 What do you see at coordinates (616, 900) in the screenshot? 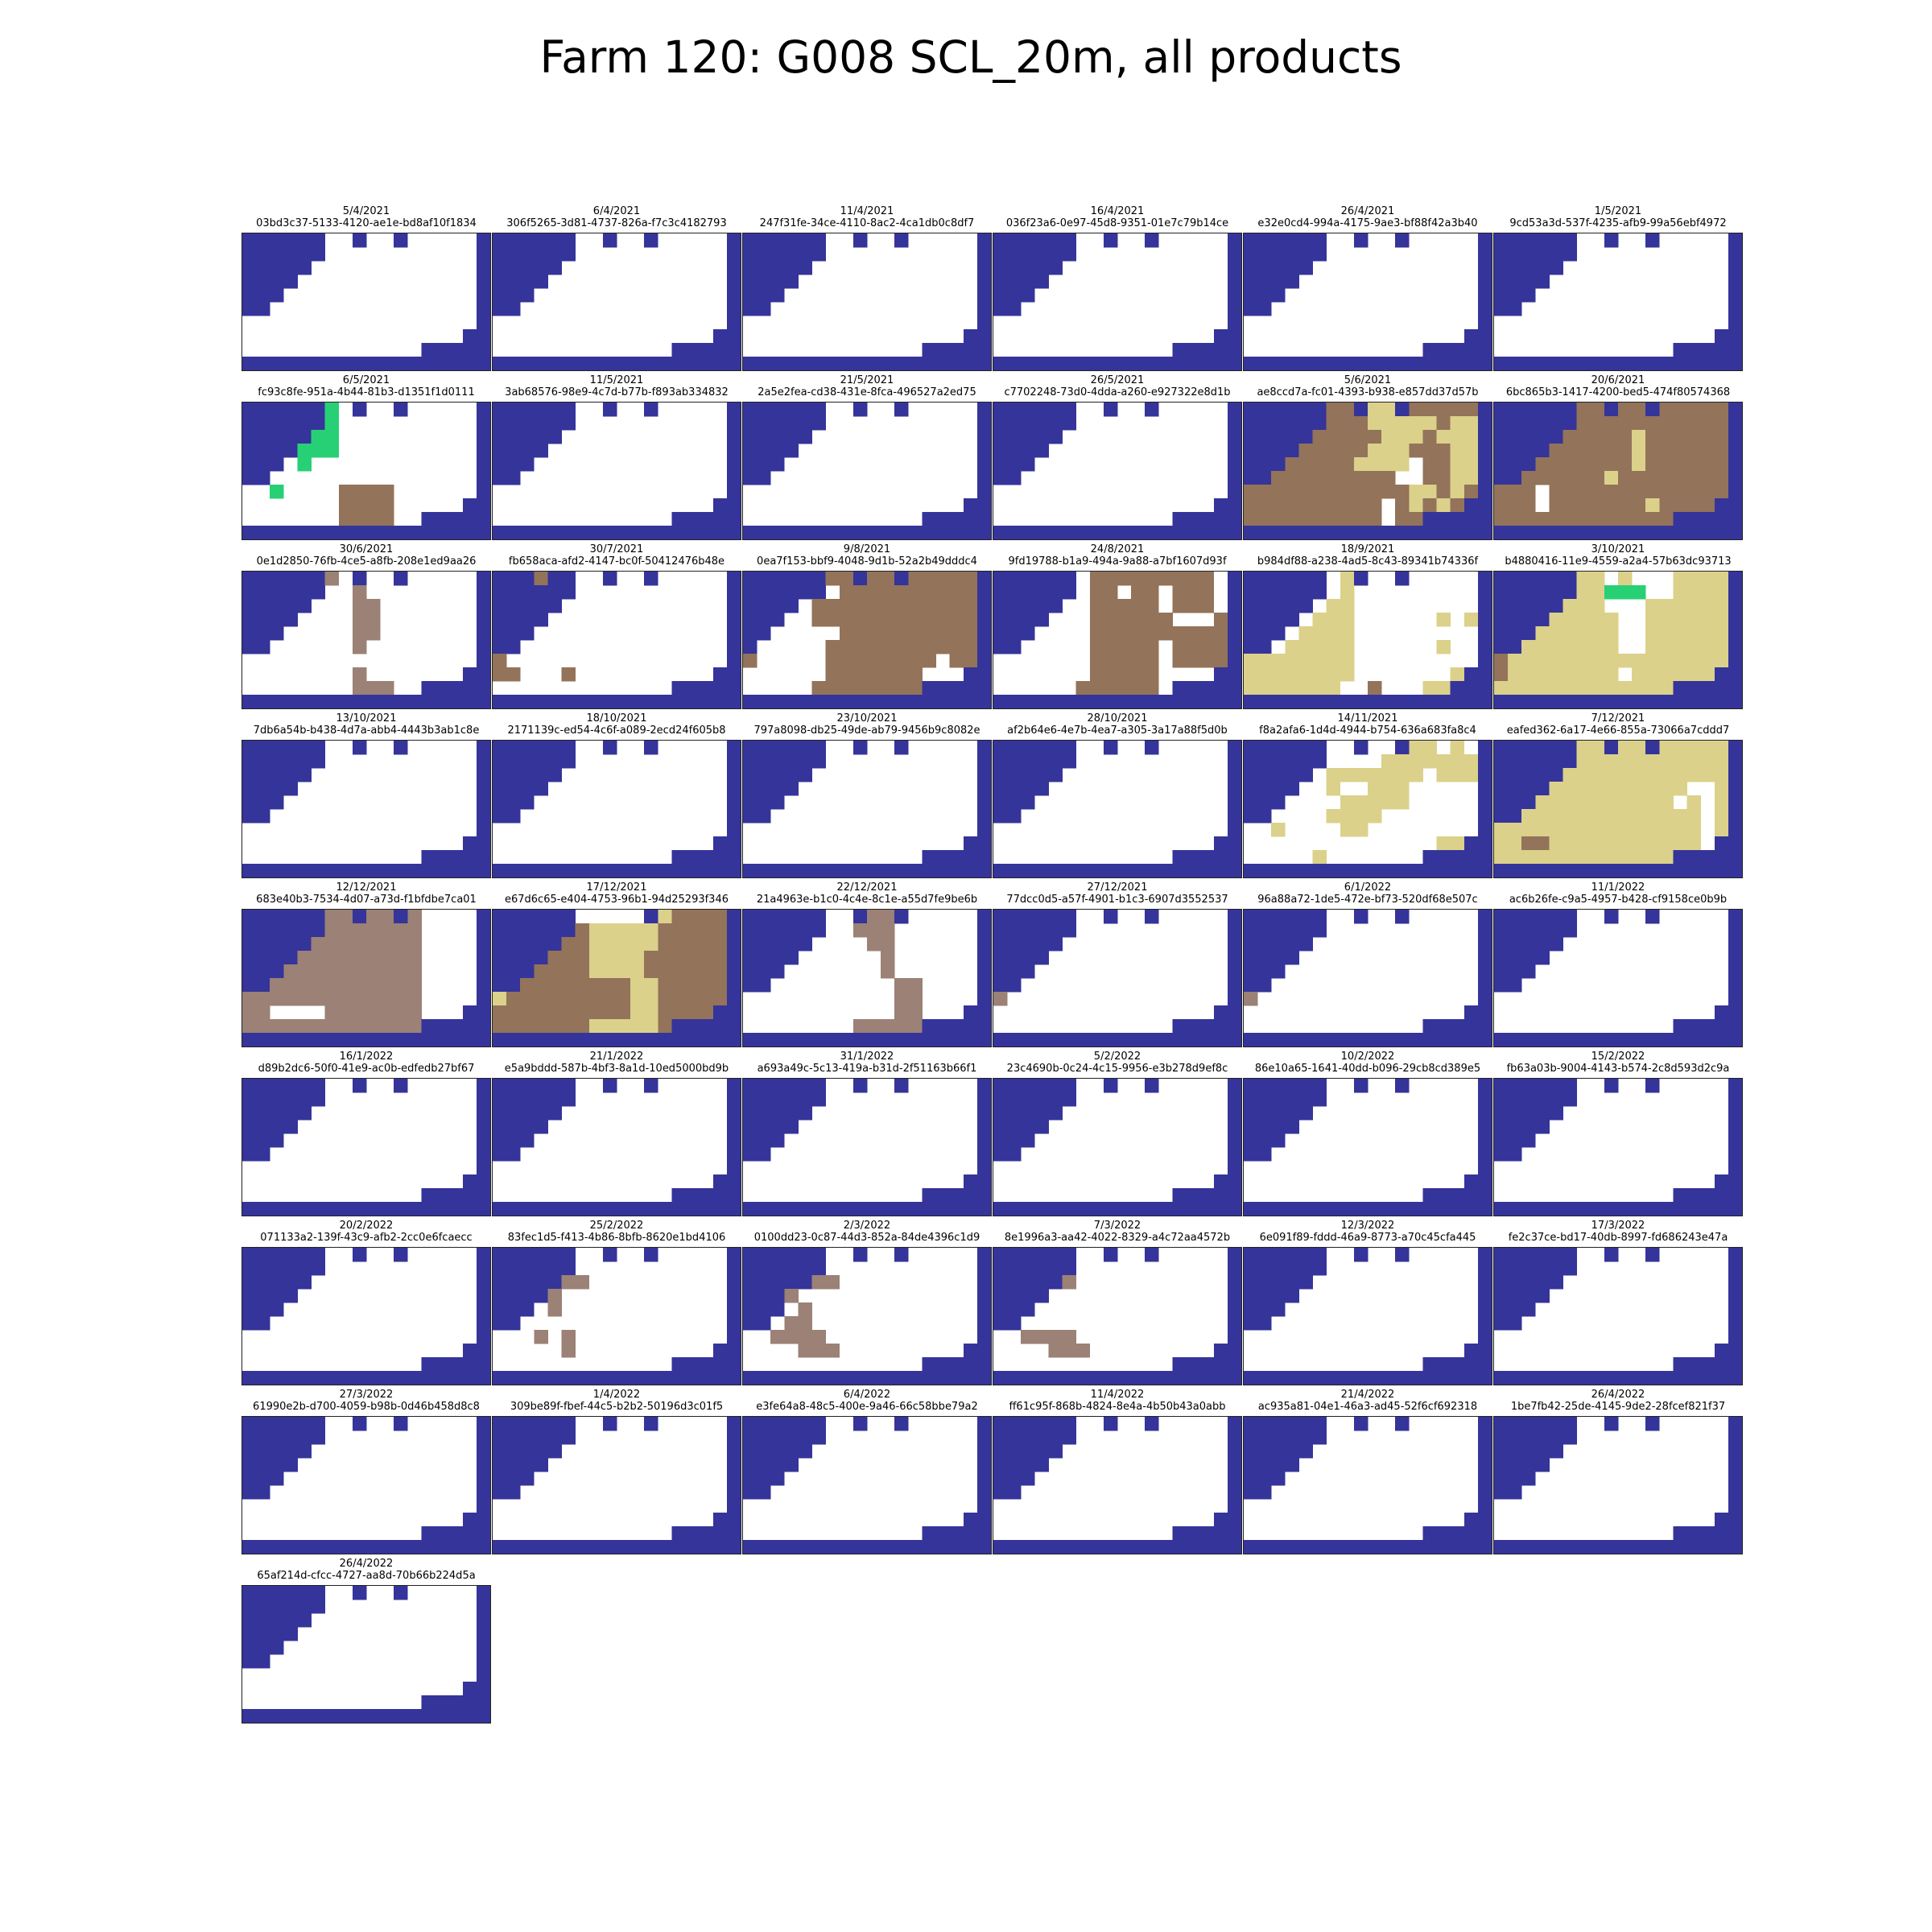
I see `panel-product-id: e67d6c65-e404-4753-96b1-94d25293f346` at bounding box center [616, 900].